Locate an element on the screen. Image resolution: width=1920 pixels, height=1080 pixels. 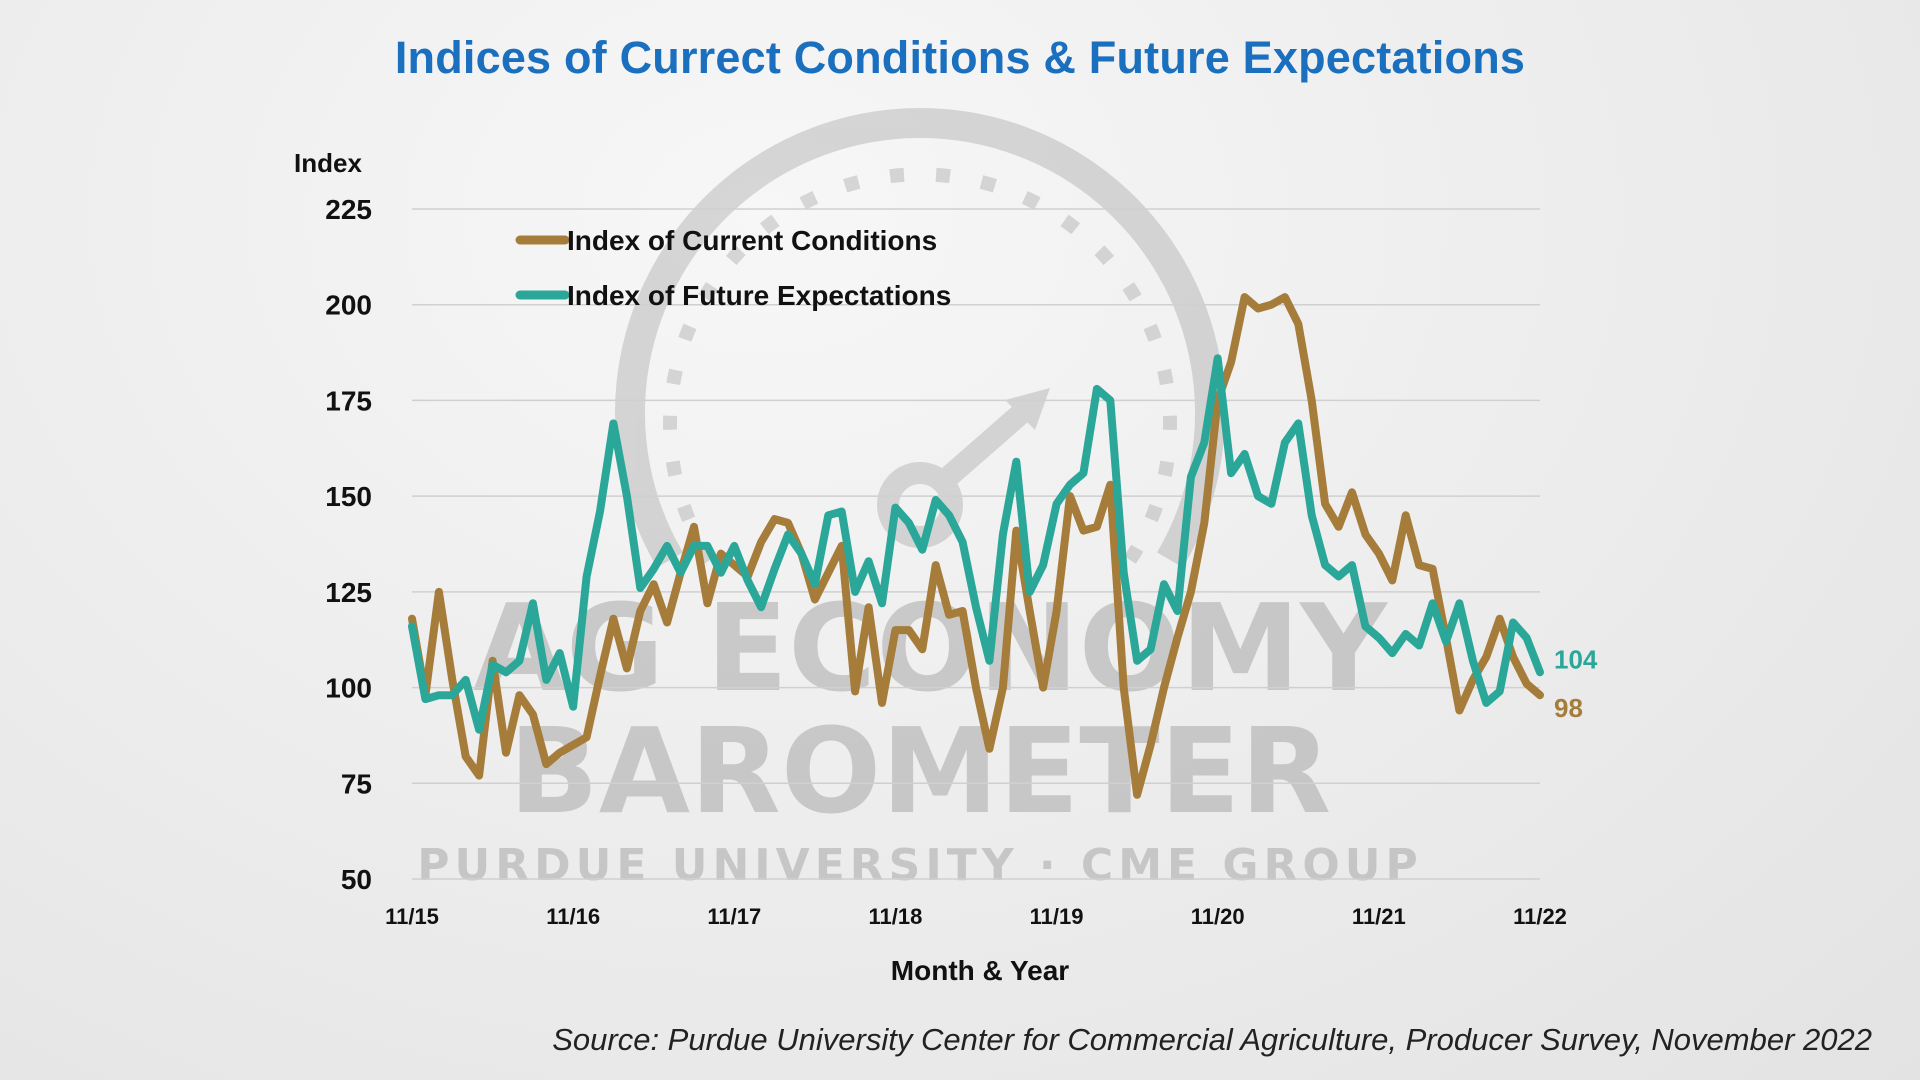
end-label-future: 104 is located at coordinates (1576, 659).